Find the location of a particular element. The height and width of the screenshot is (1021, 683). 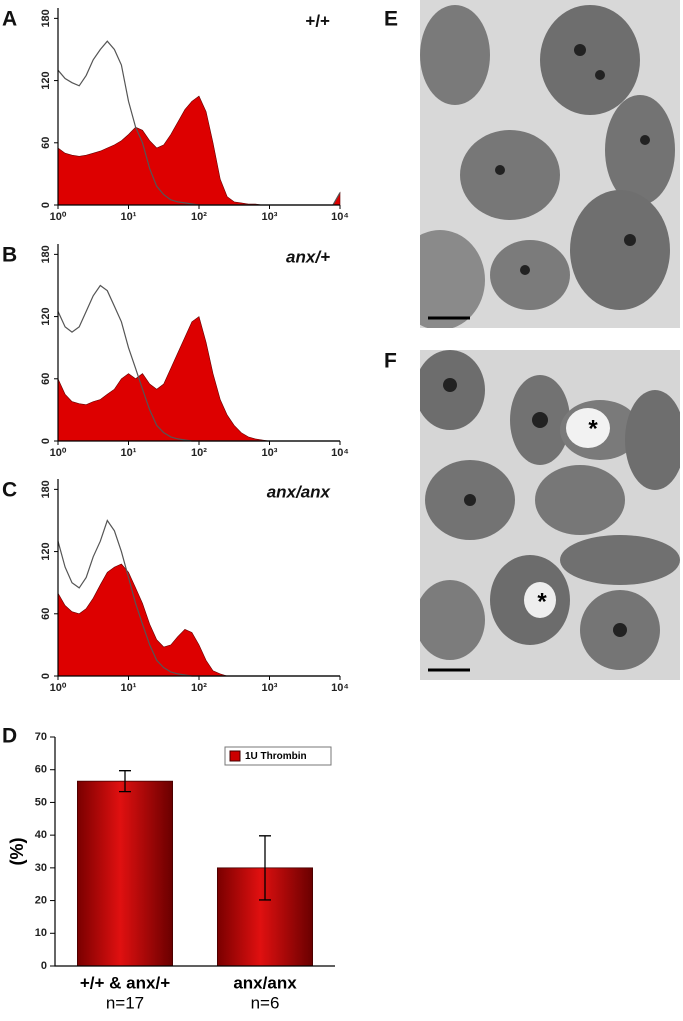

legend-box is located at coordinates (278, 756).